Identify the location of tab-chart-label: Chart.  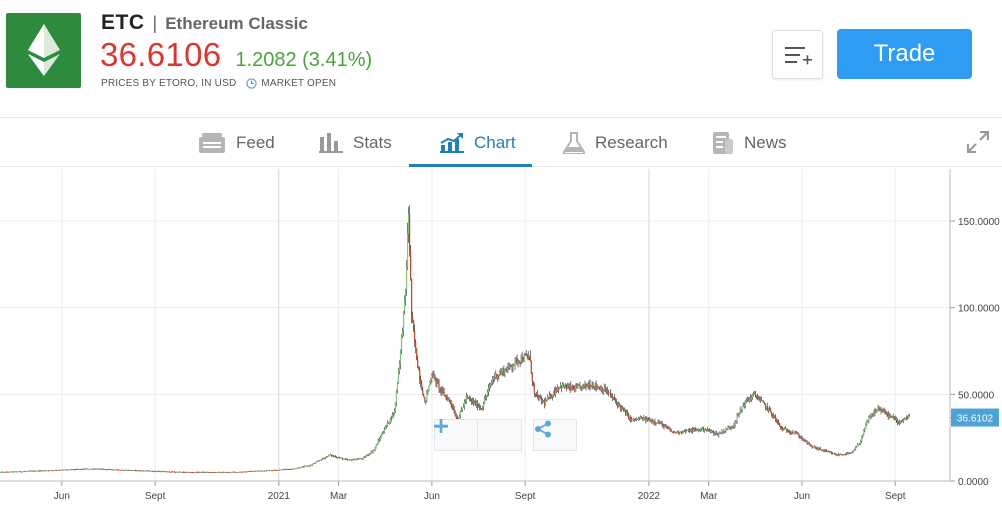
(495, 142).